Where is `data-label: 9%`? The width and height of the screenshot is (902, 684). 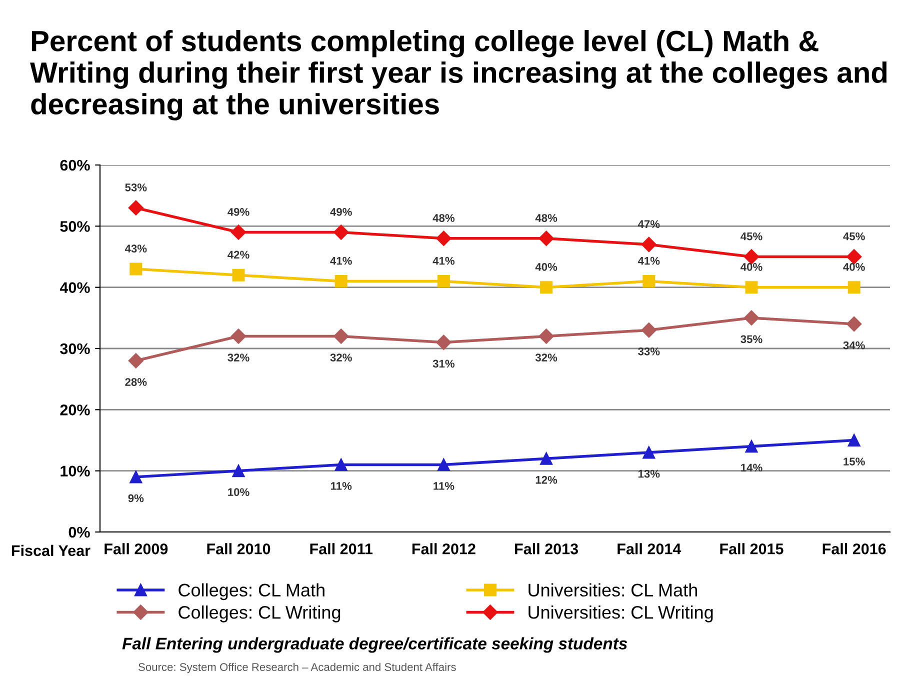 data-label: 9% is located at coordinates (136, 498).